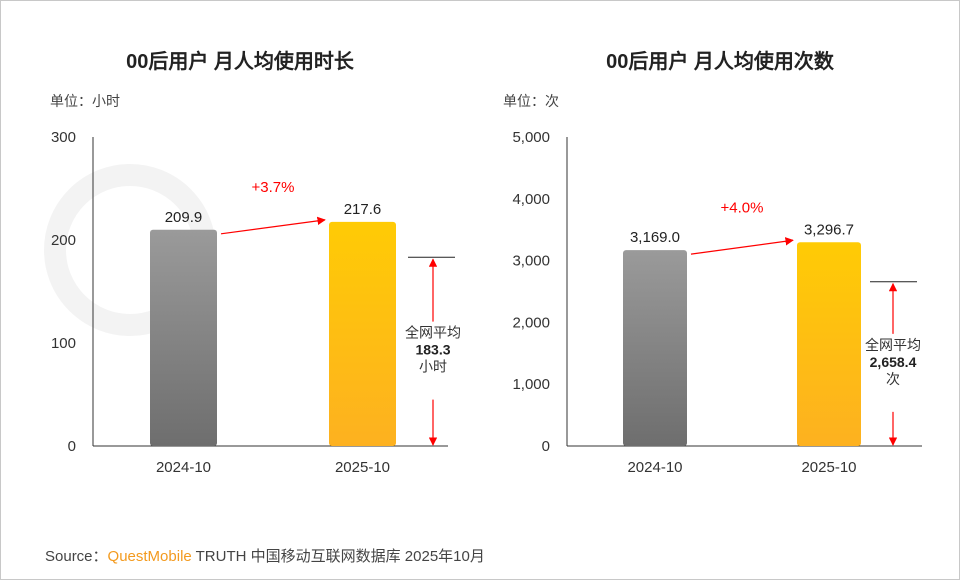 The height and width of the screenshot is (580, 960). Describe the element at coordinates (531, 199) in the screenshot. I see `y-tick-label: 4,000` at that location.